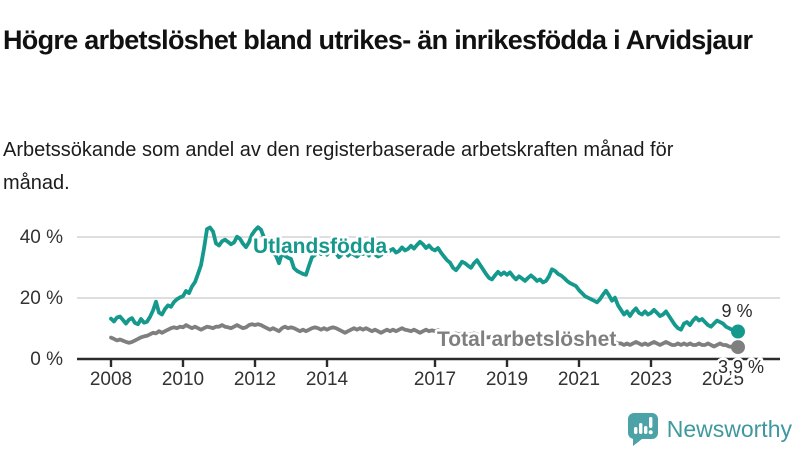 The image size is (800, 450). I want to click on x-axis-label-2021: 2021, so click(579, 379).